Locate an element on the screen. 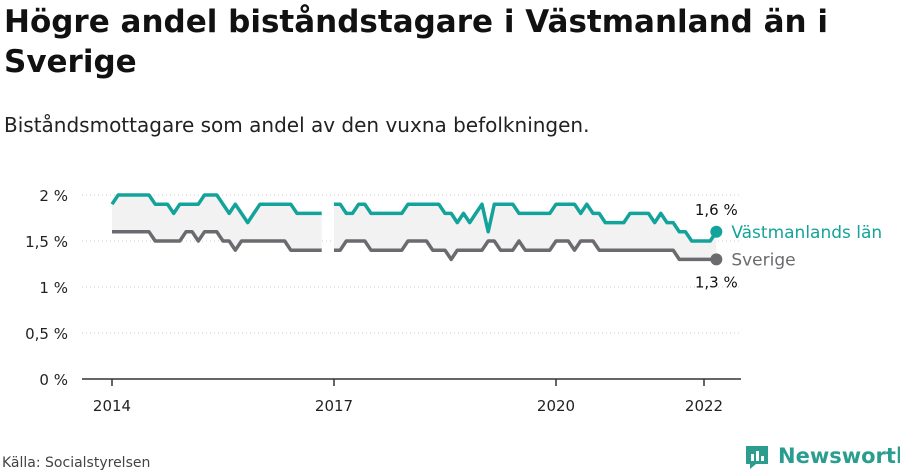 This screenshot has width=900, height=474. series-name-label: Sverige is located at coordinates (763, 260).